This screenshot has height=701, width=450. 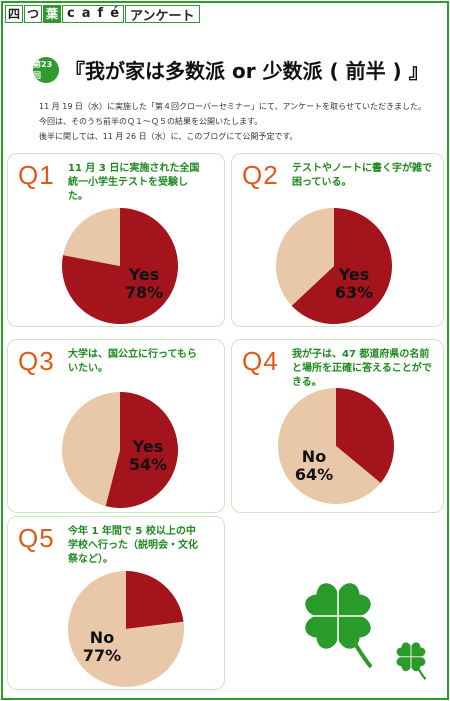 I want to click on question-text: 11 月 3 日に実施された全国統一小学生テストを受験した。, so click(x=134, y=182).